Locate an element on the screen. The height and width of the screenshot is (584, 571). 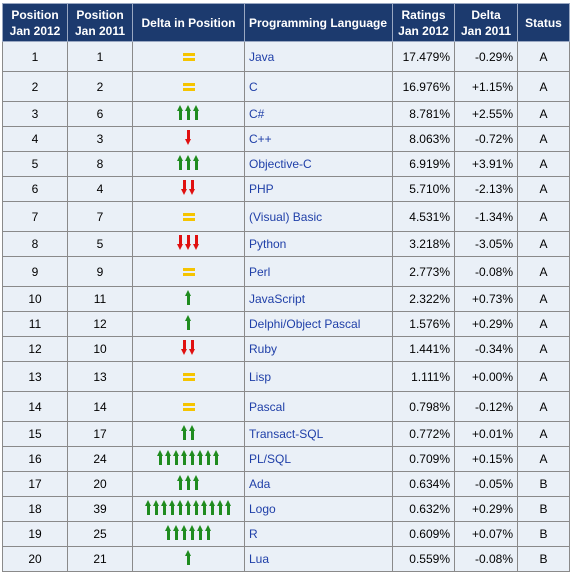
table-row: 11 12 Delphi/Object Pascal 1.576% +0.29% A is located at coordinates (286, 324).